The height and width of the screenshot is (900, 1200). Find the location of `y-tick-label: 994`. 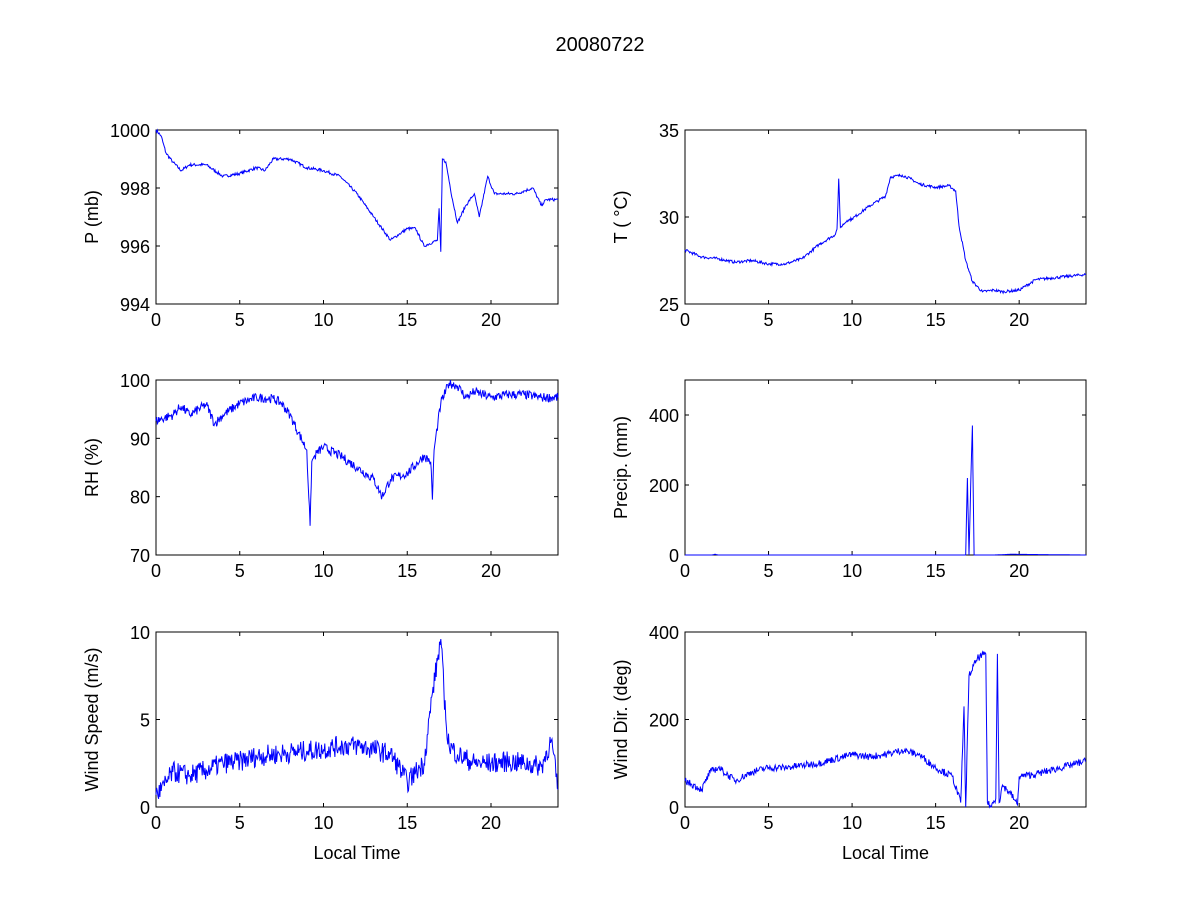

y-tick-label: 994 is located at coordinates (135, 305).